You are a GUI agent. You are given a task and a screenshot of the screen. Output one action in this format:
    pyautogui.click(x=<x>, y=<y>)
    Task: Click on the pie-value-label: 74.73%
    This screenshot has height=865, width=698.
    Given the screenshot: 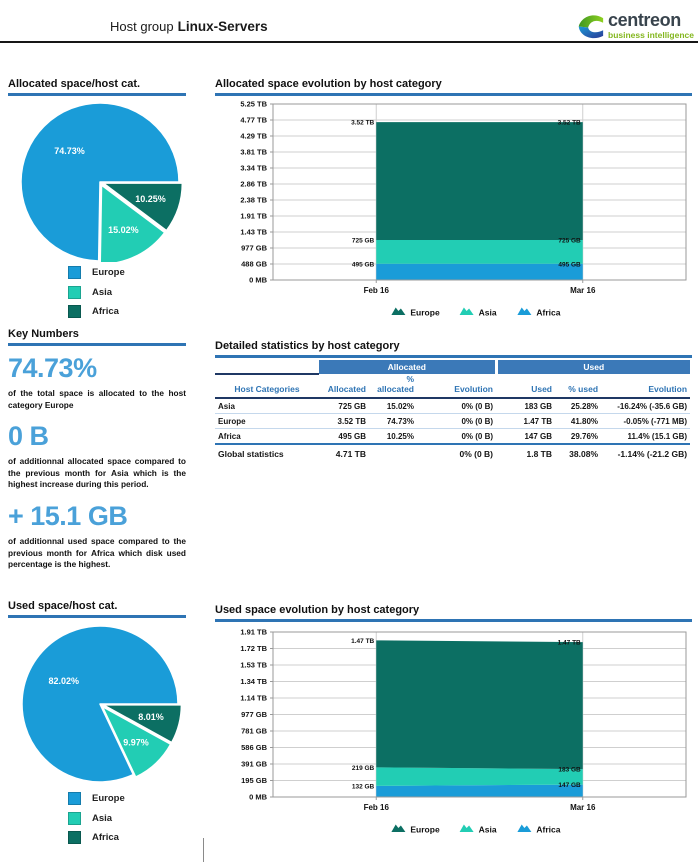 What is the action you would take?
    pyautogui.click(x=69, y=151)
    